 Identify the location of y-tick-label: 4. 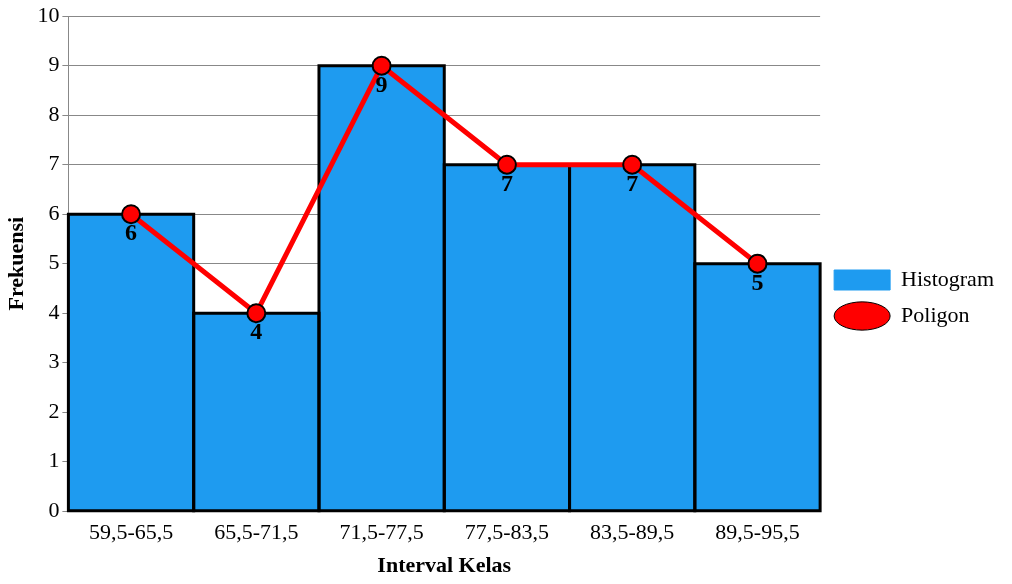
(54, 311).